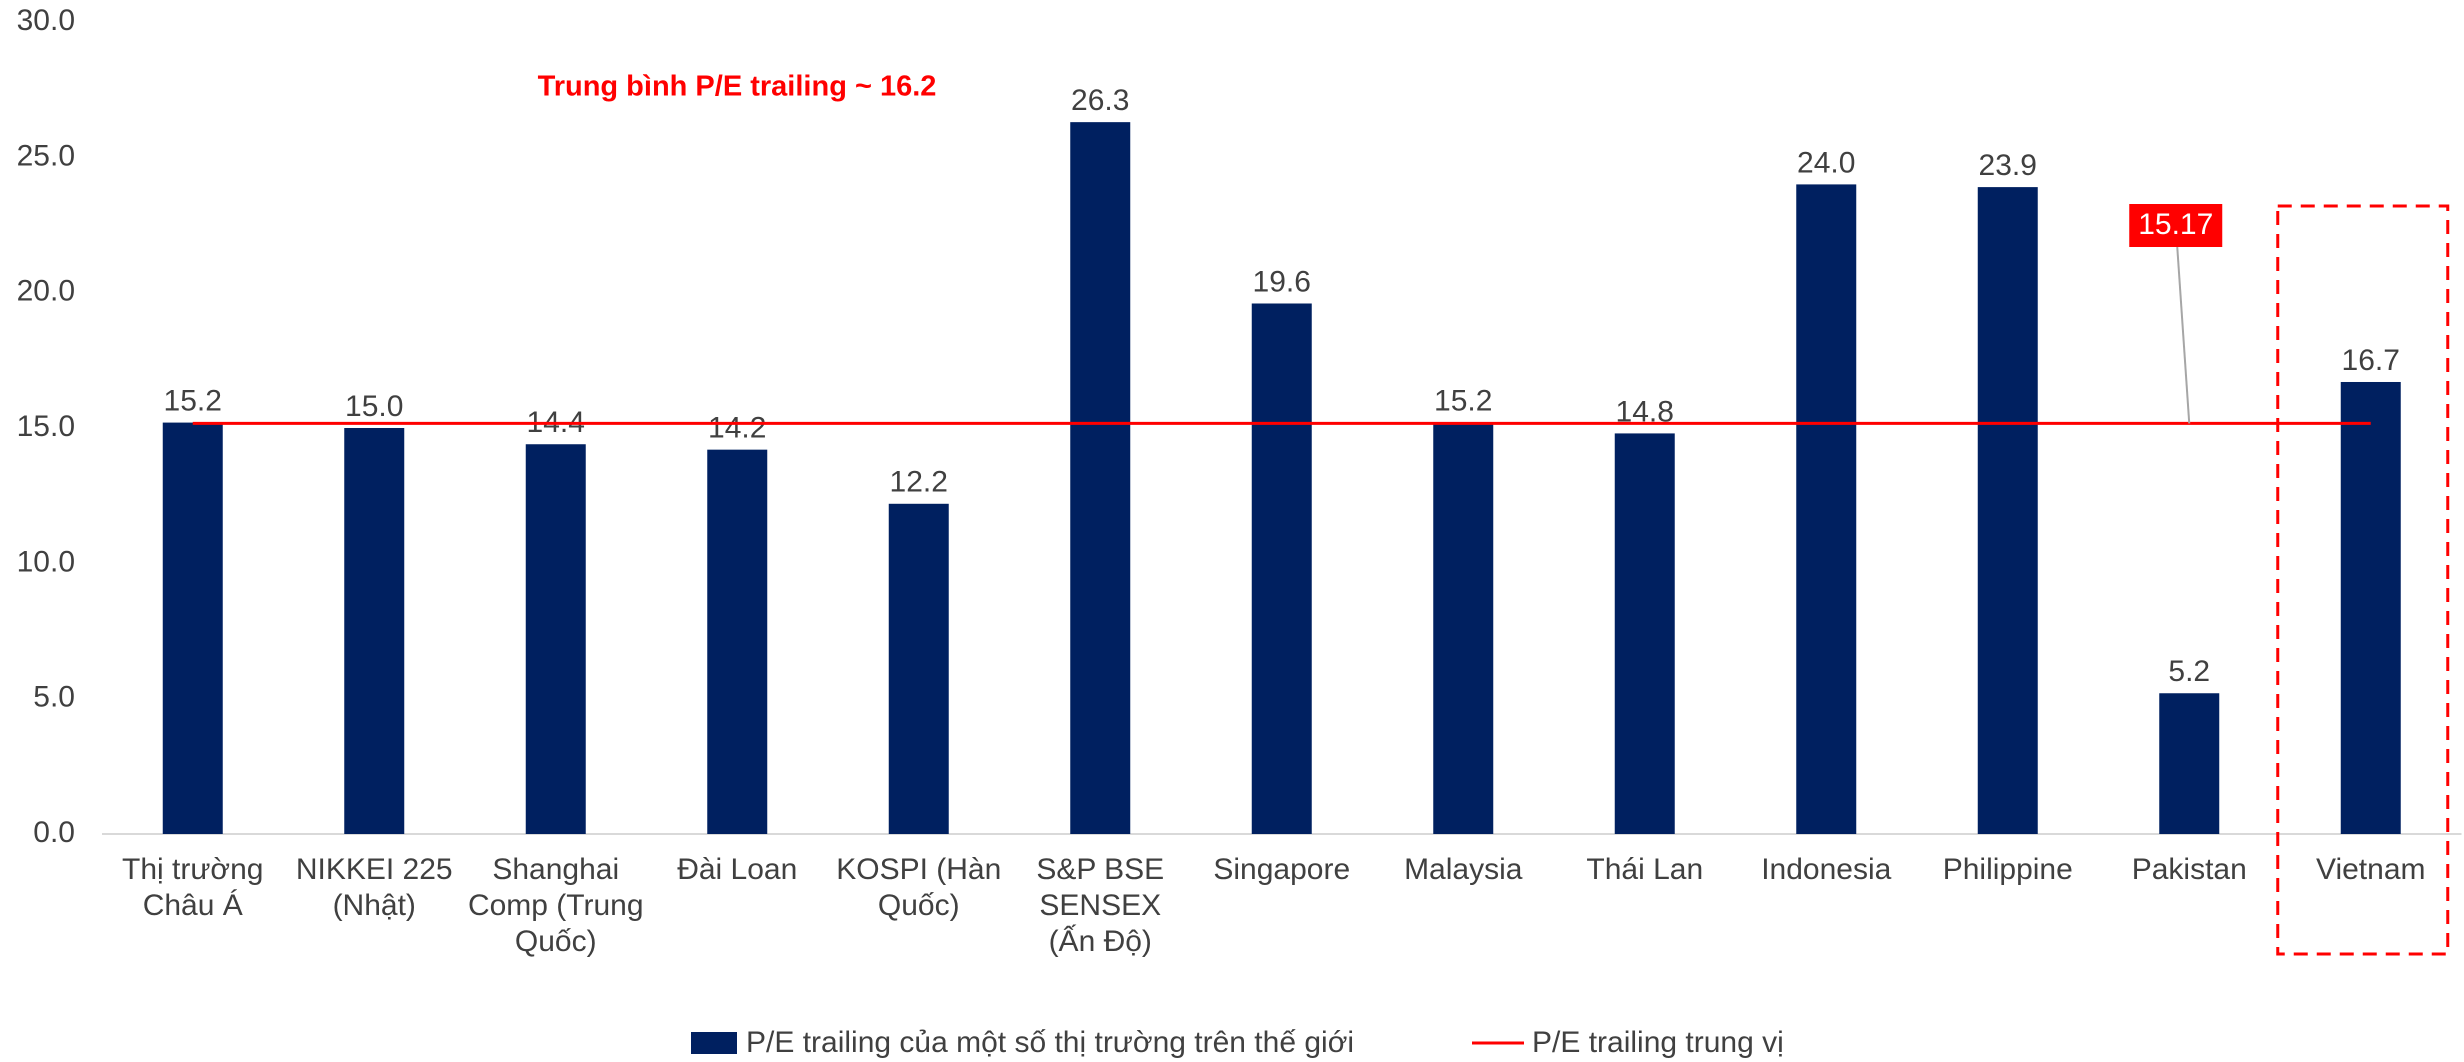 The width and height of the screenshot is (2464, 1062). Describe the element at coordinates (737, 869) in the screenshot. I see `x-tick-label: Đài Loan` at that location.